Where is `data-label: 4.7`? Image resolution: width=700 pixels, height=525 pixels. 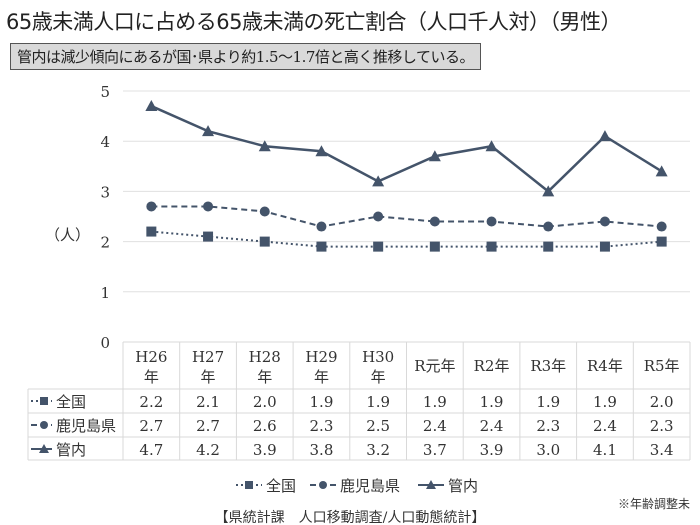
data-label: 4.7 is located at coordinates (151, 450).